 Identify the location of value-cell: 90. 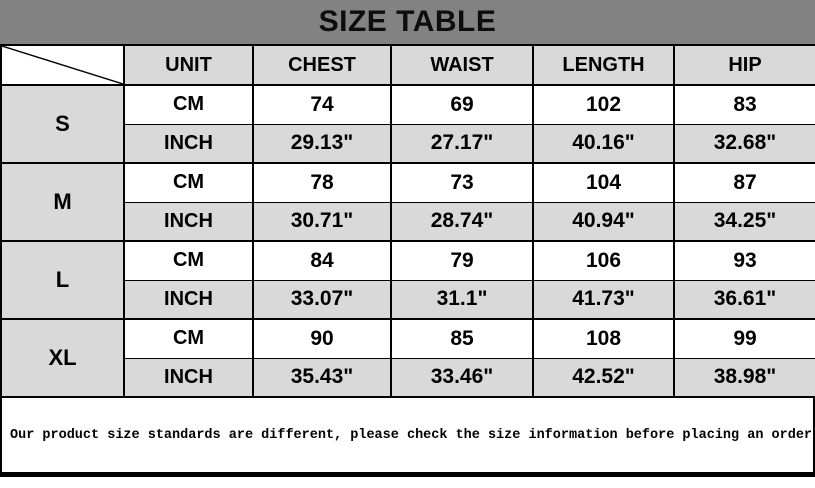
(322, 338).